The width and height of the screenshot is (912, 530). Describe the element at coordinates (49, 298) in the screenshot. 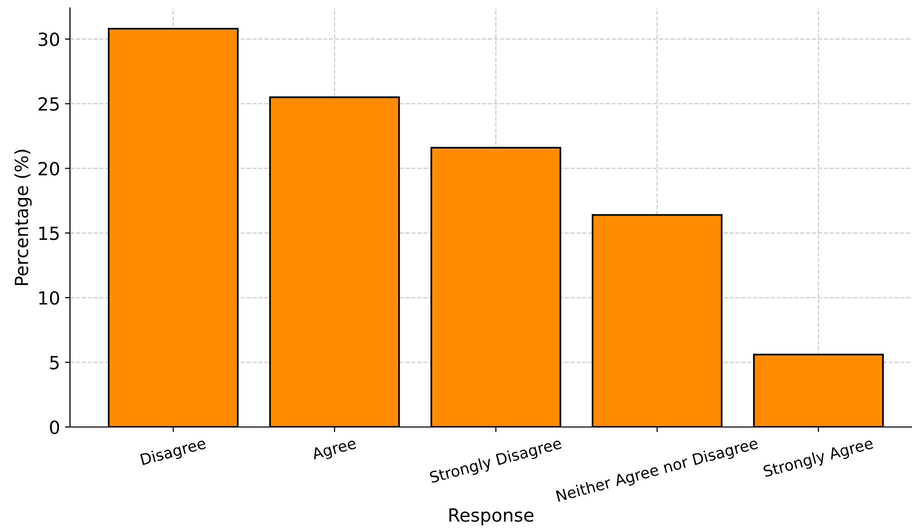

I see `y-tick-label: 10` at that location.